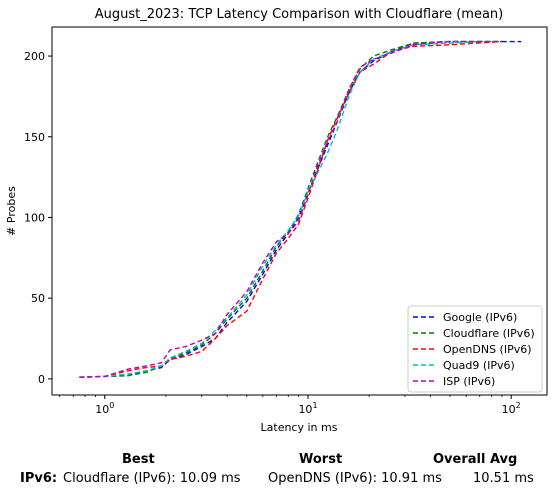 The width and height of the screenshot is (555, 496). Describe the element at coordinates (479, 365) in the screenshot. I see `legend-entry: Quad9 (IPv6)` at that location.